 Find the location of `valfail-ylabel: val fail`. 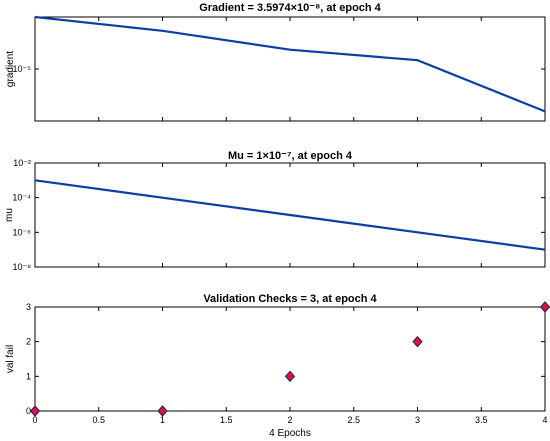

valfail-ylabel: val fail is located at coordinates (10, 359).